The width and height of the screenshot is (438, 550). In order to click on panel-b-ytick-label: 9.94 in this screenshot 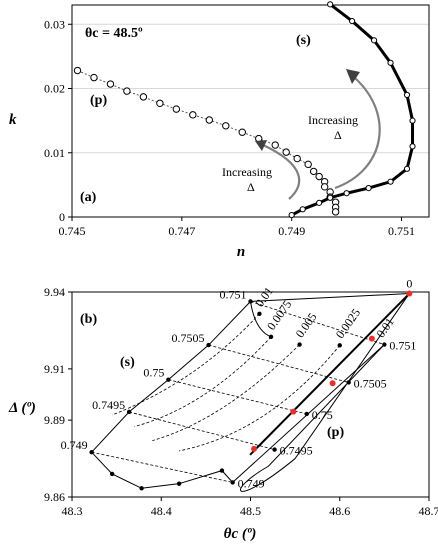, I will do `click(54, 292)`.